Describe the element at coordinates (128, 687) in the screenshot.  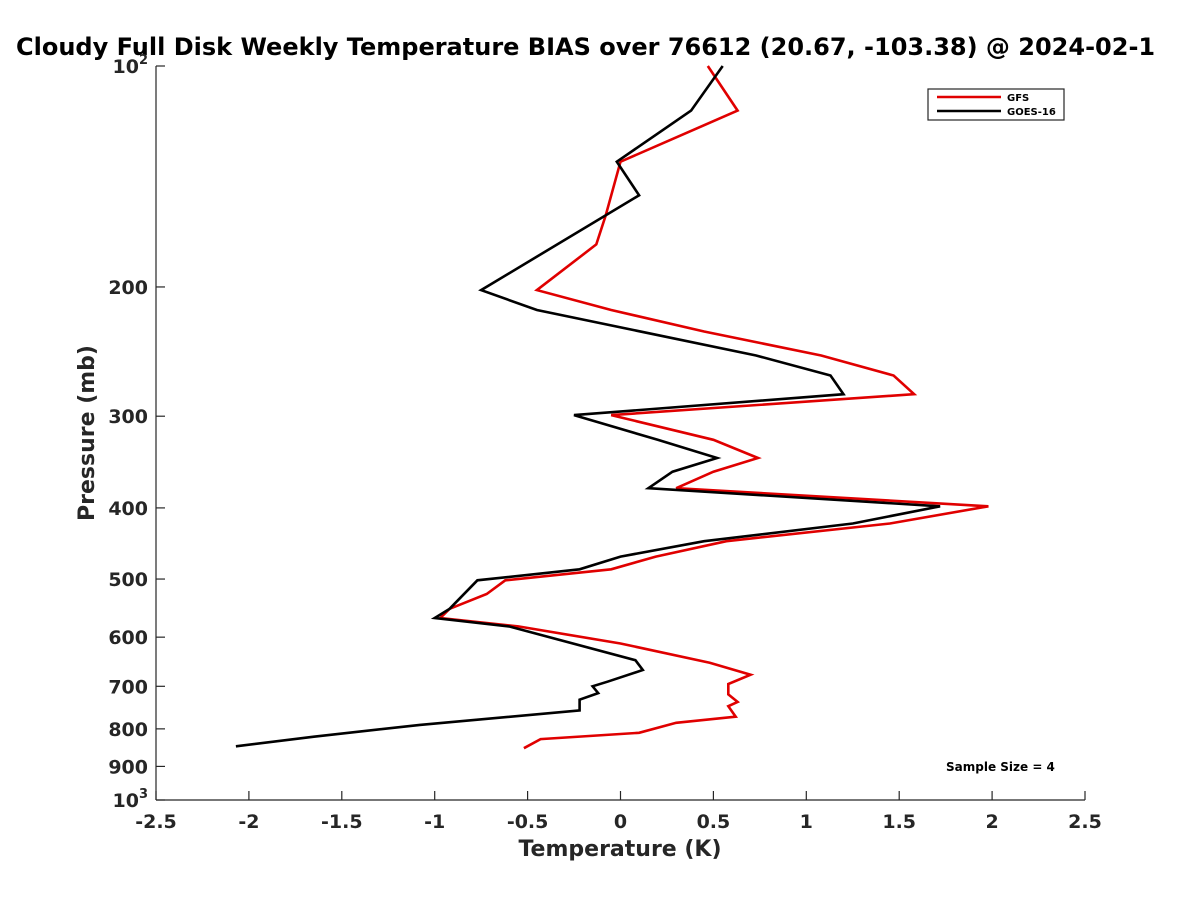
I see `y-tick-label: 700` at that location.